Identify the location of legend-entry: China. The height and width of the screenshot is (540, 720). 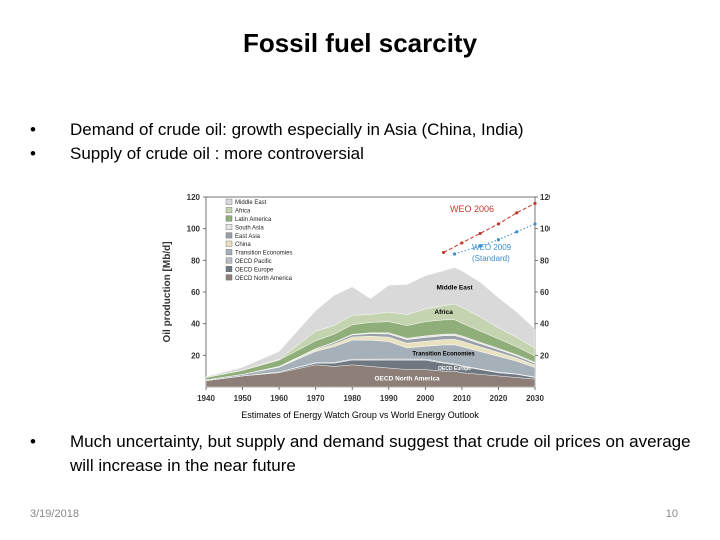
(243, 245).